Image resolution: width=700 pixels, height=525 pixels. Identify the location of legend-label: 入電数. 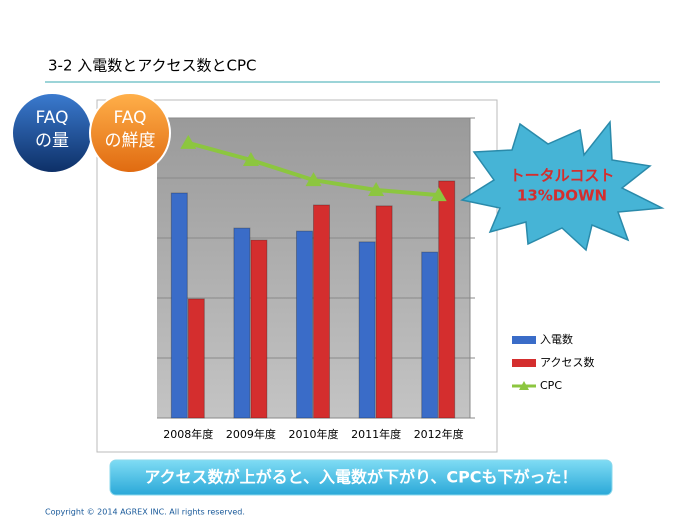
(556, 339).